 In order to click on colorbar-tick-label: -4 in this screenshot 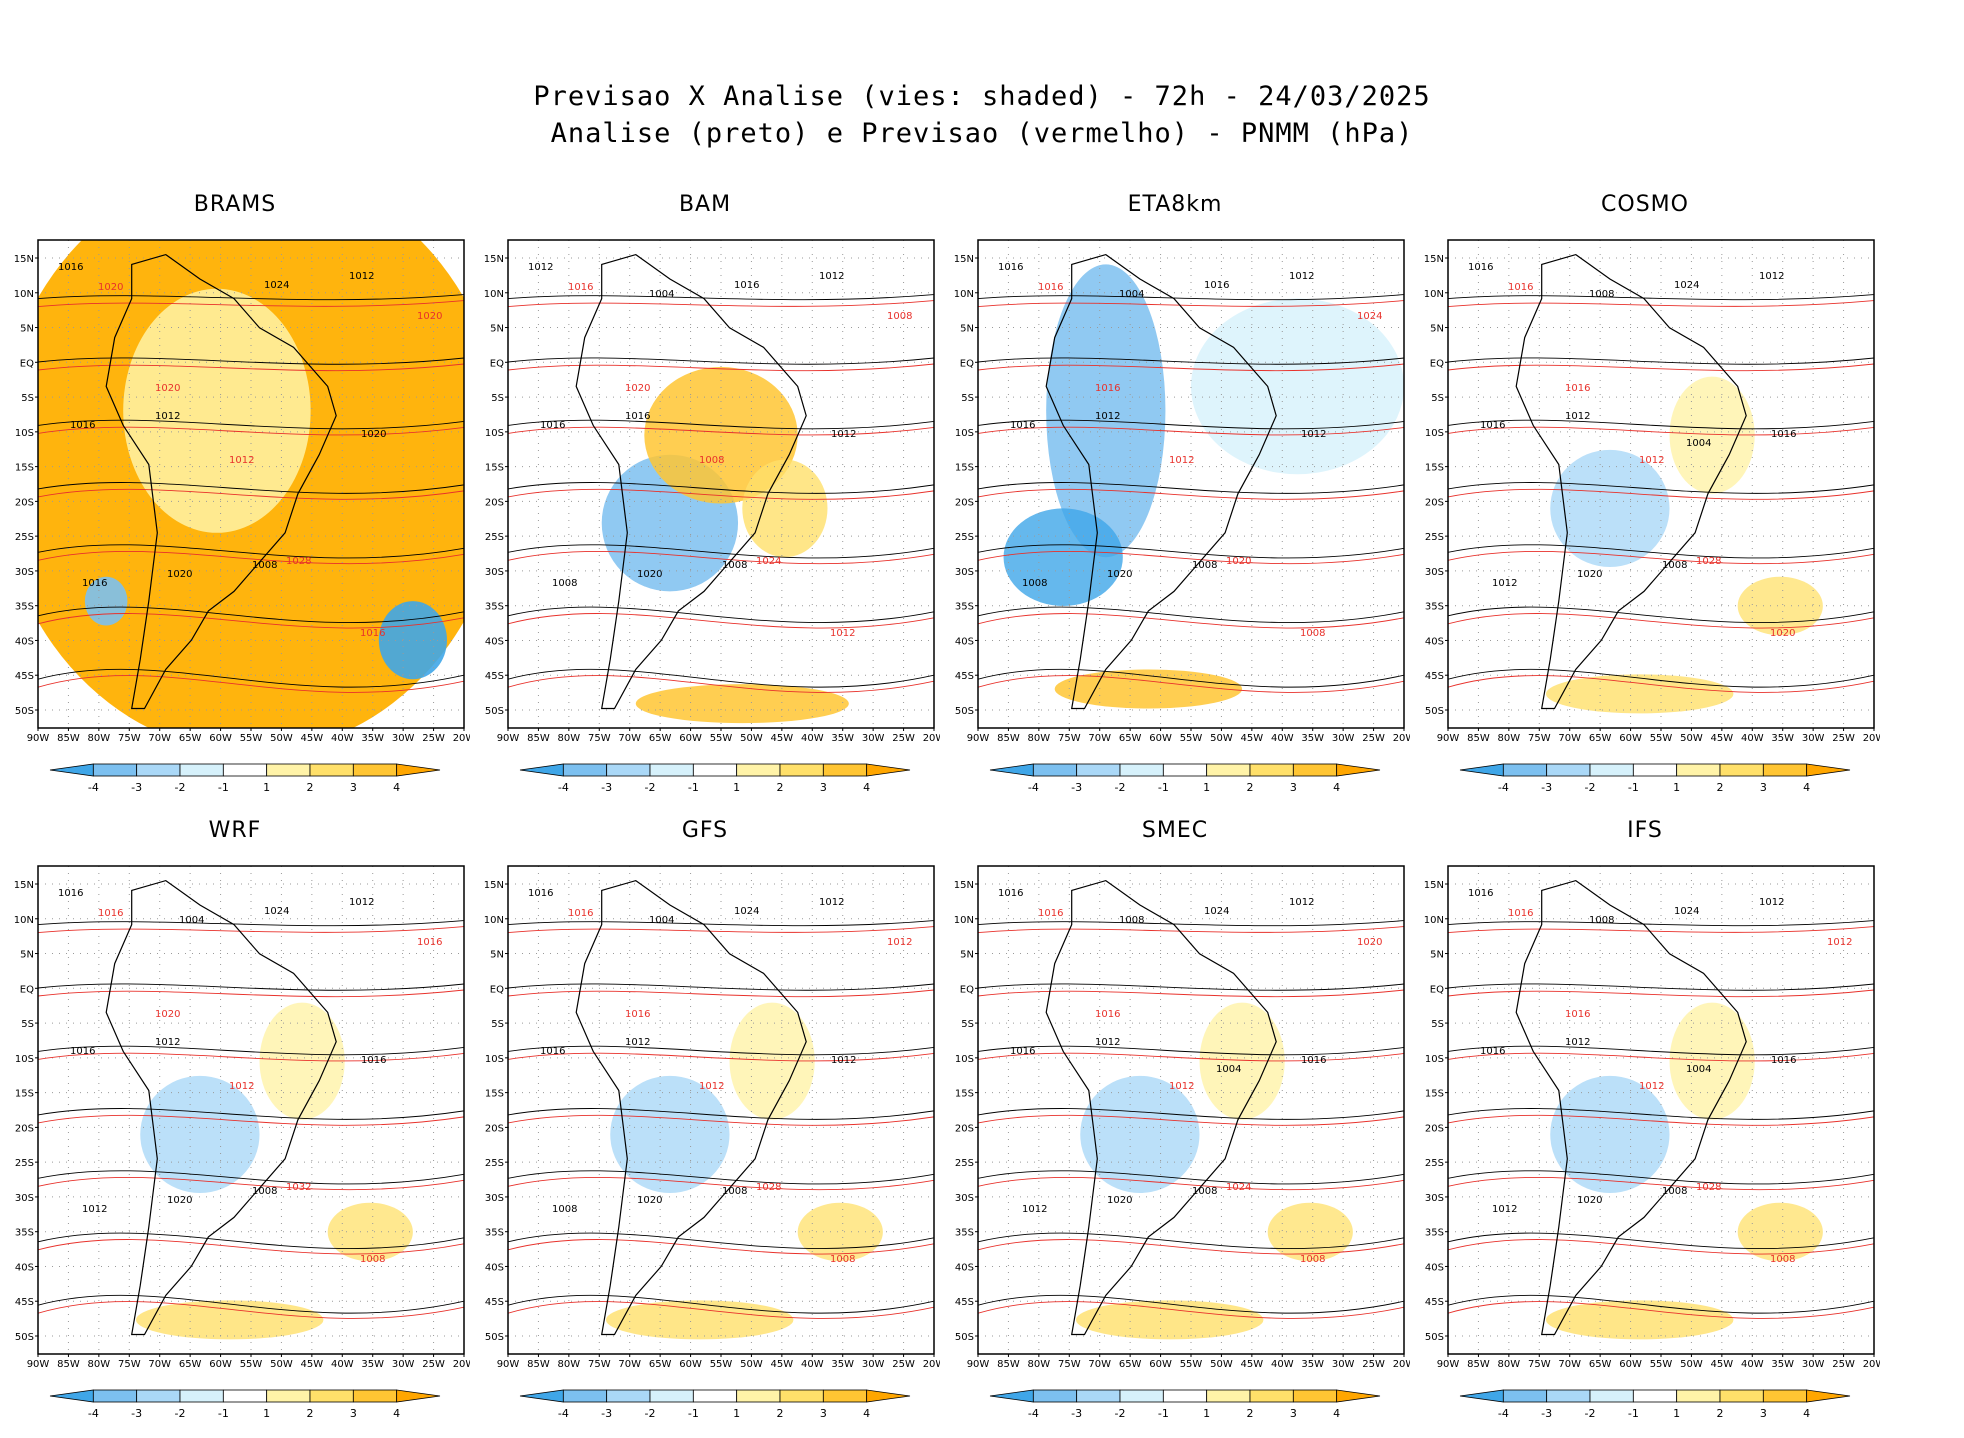, I will do `click(1033, 787)`.